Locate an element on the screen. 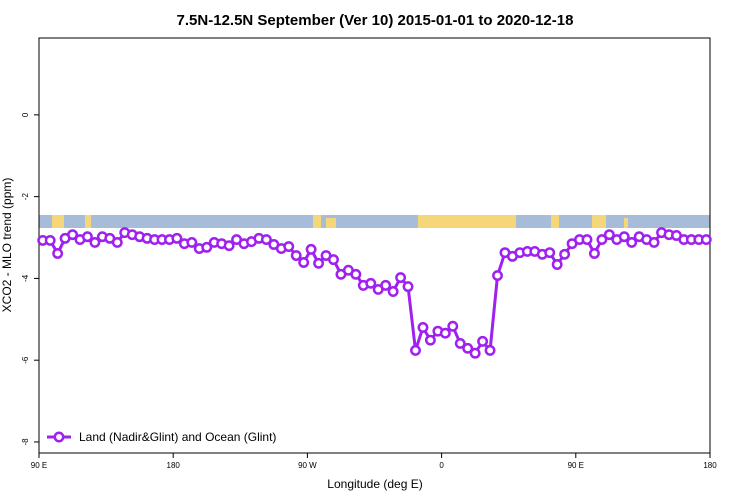  y-axis-label: XCO2 - MLO trend (ppm) is located at coordinates (7, 245).